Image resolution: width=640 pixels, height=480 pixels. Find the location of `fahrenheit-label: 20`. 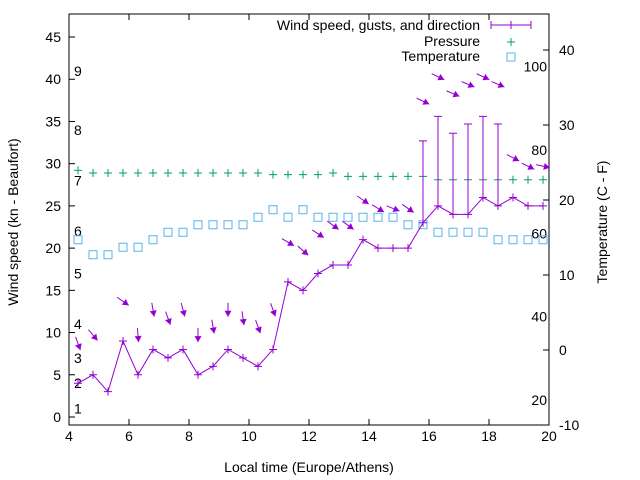

fahrenheit-label: 20 is located at coordinates (539, 400).